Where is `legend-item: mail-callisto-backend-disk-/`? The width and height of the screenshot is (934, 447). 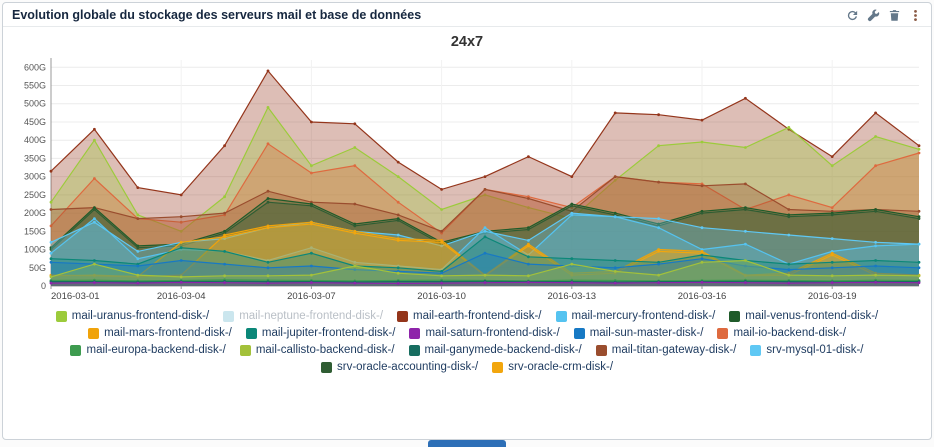
legend-item: mail-callisto-backend-disk-/ is located at coordinates (317, 350).